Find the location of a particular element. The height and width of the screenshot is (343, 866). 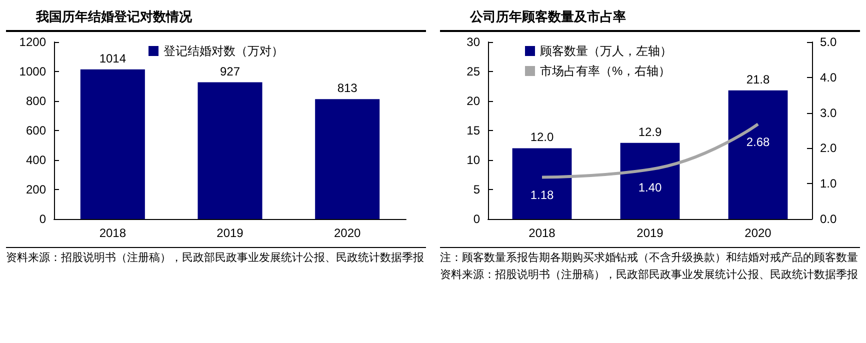

y-tick-label: 5 is located at coordinates (476, 189).